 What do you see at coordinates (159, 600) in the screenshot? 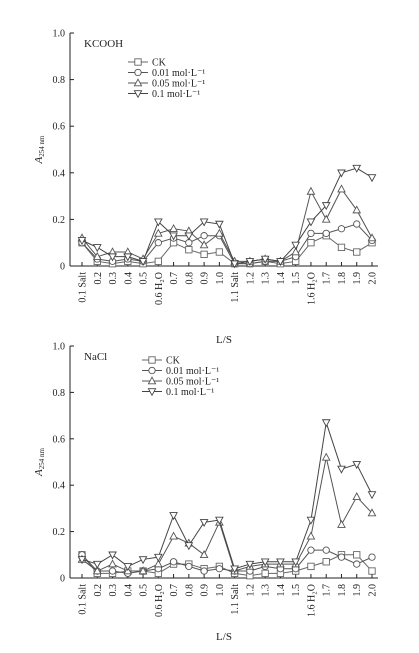
I see `x-tick-label: 0.6 H₂O` at bounding box center [159, 600].